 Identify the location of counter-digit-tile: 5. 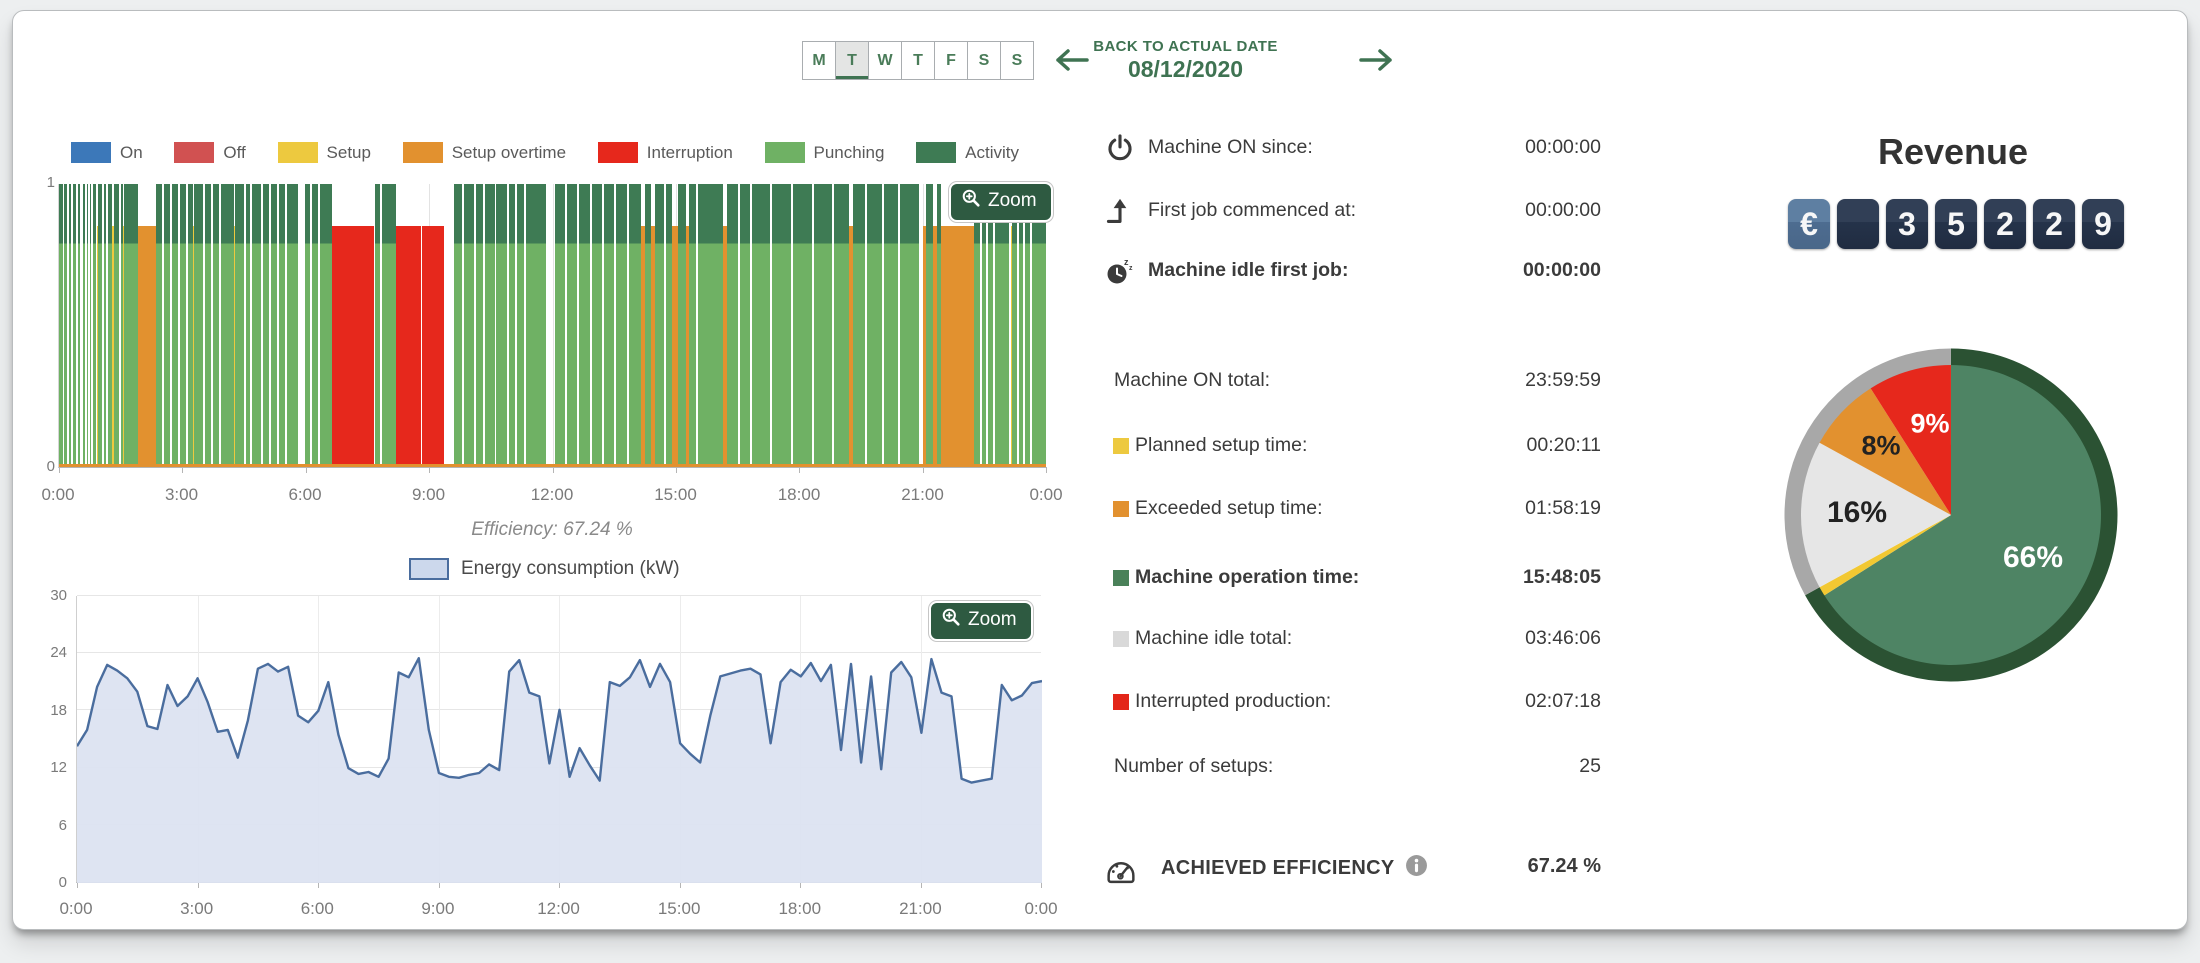
(1956, 224).